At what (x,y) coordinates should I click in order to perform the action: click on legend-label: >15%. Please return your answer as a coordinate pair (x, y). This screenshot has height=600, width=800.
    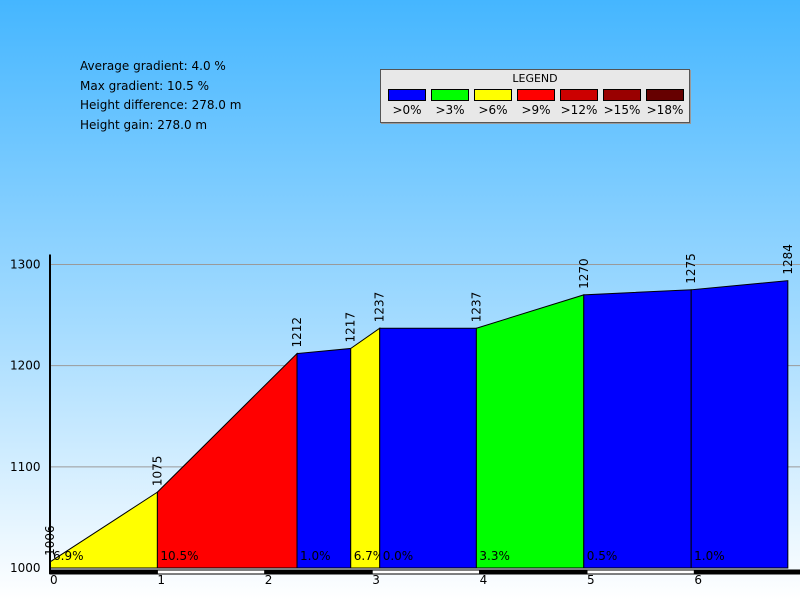
    Looking at the image, I should click on (622, 110).